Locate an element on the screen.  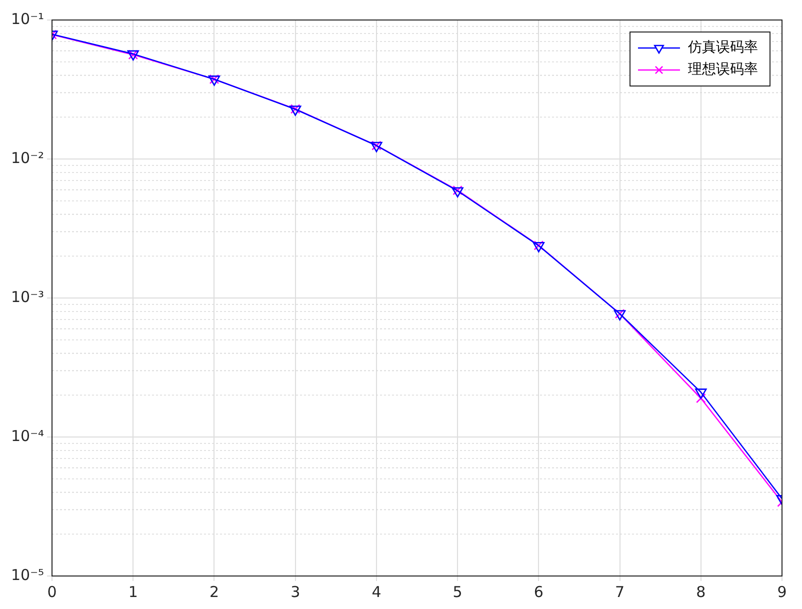
x-tick-label: 9 is located at coordinates (782, 591).